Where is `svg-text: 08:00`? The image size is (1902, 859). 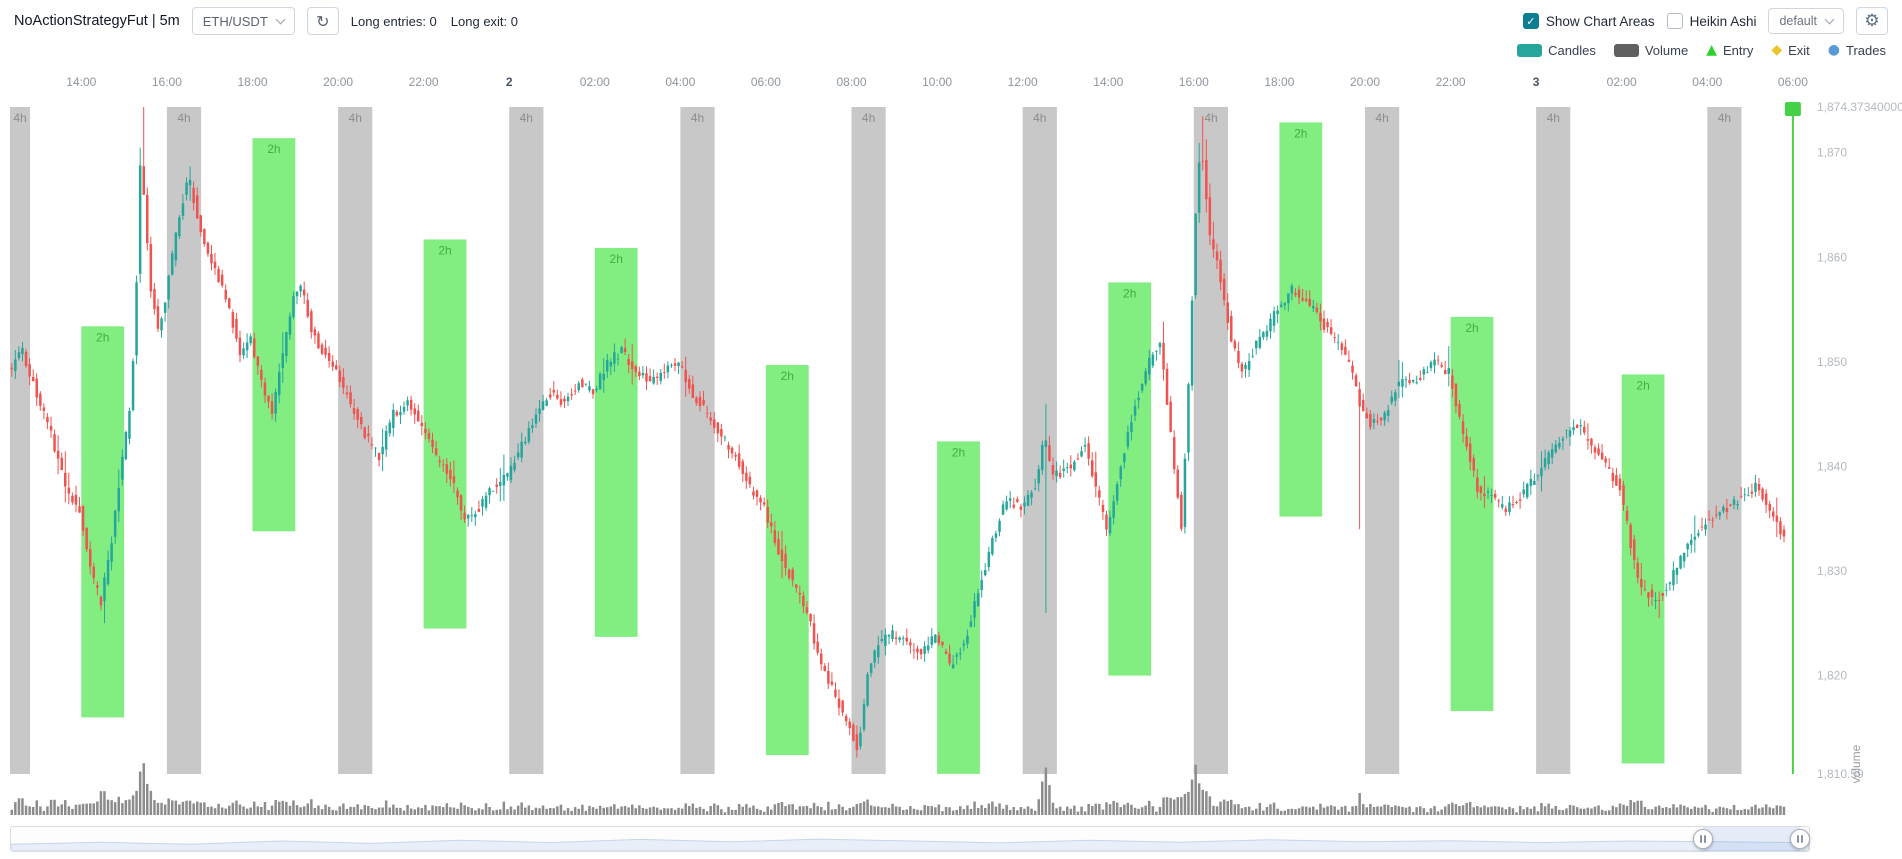 svg-text: 08:00 is located at coordinates (851, 82).